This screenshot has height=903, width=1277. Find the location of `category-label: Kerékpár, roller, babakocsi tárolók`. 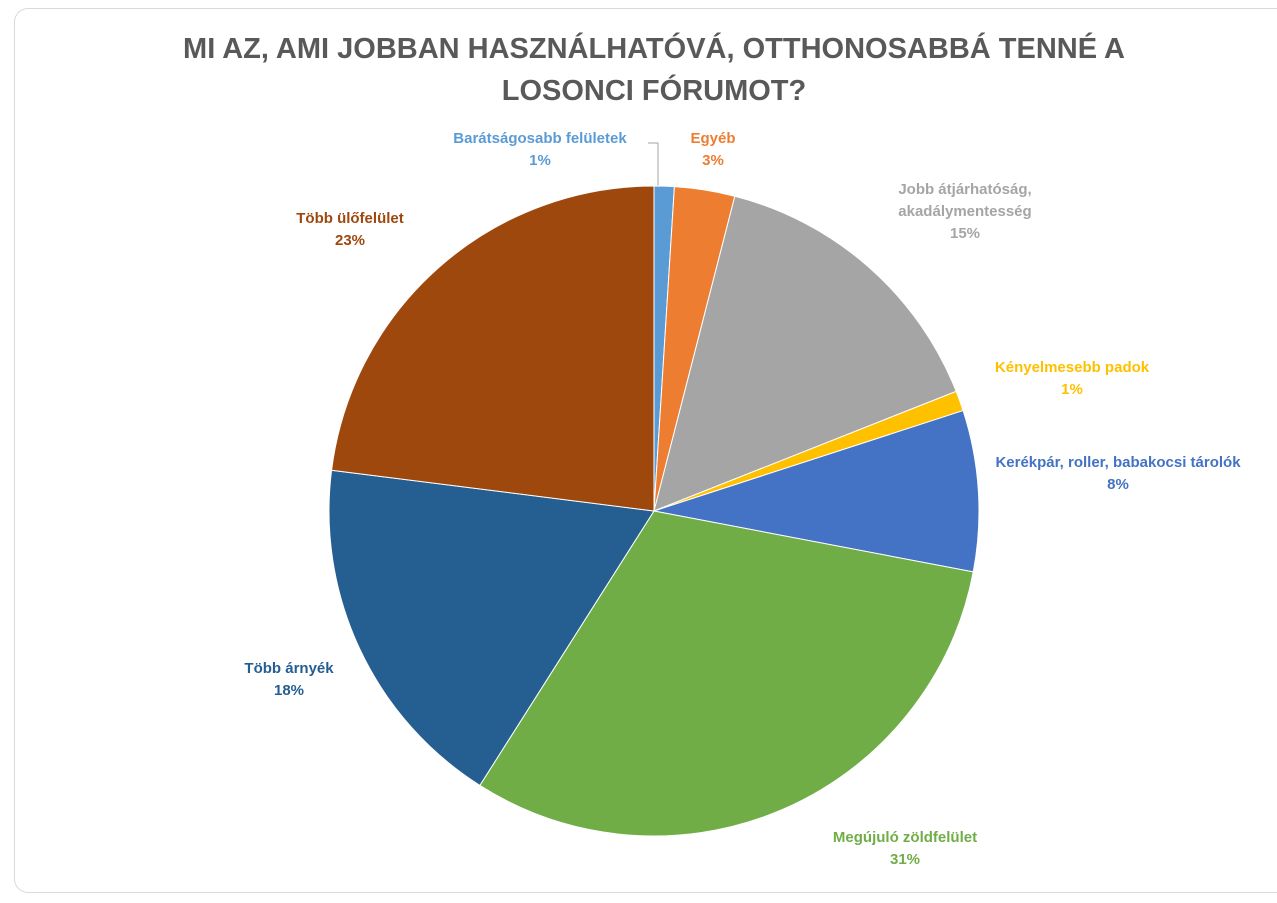

category-label: Kerékpár, roller, babakocsi tárolók is located at coordinates (1118, 462).